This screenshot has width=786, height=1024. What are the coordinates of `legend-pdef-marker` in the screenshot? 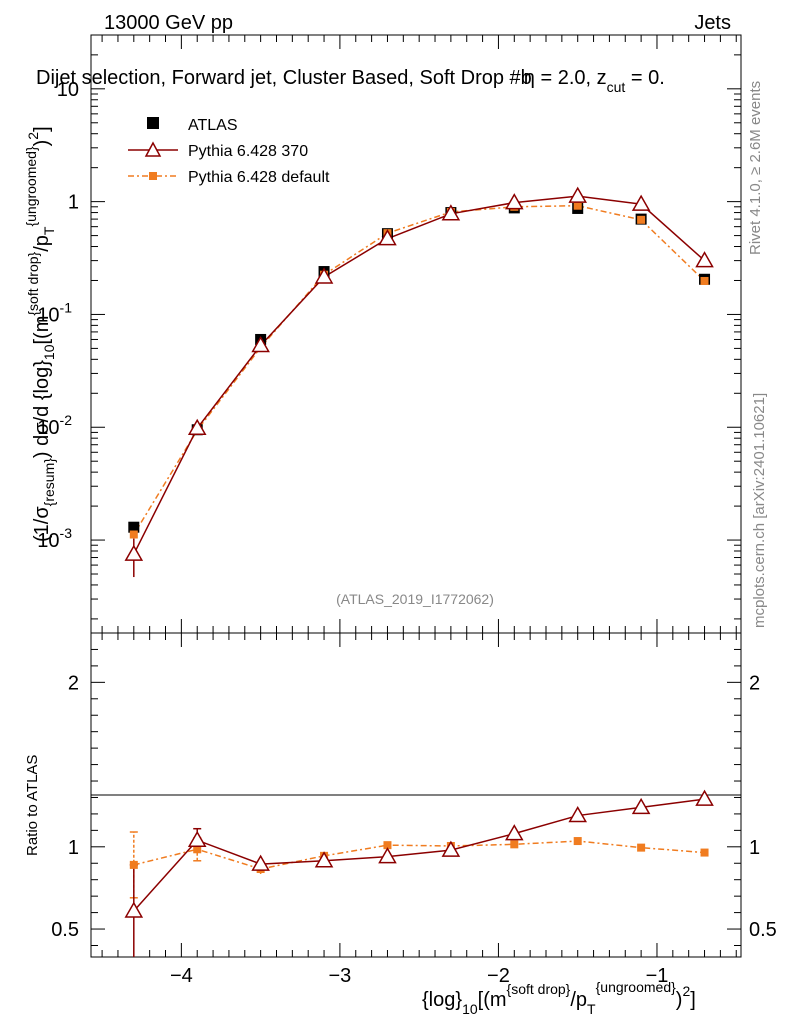 It's located at (153, 176).